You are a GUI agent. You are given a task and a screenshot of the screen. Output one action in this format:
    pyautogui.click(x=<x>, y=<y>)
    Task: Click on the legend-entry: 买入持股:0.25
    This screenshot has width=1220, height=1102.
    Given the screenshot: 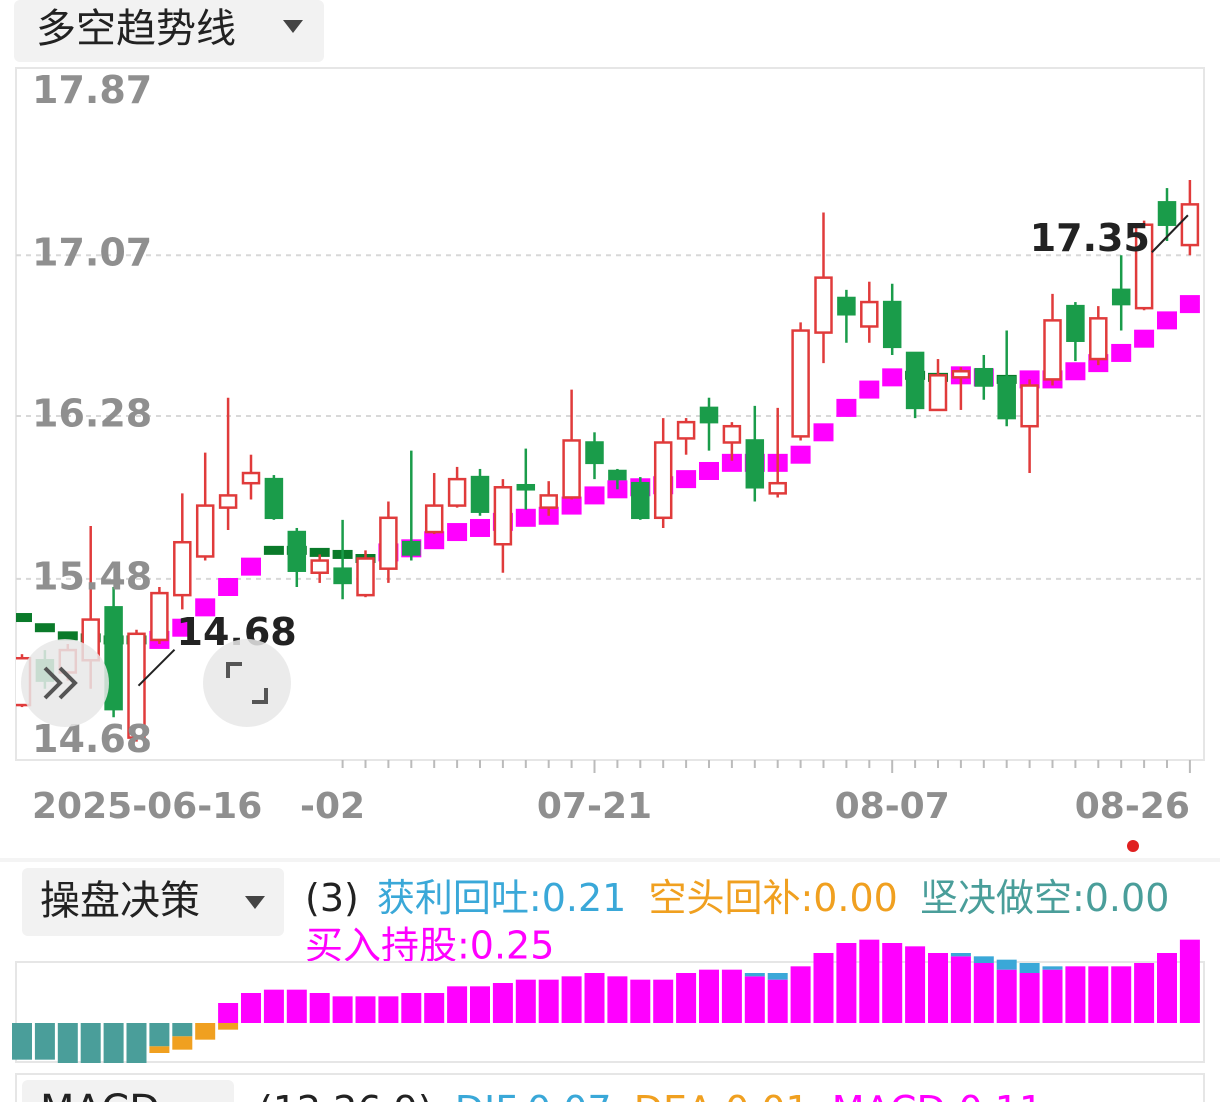 What is the action you would take?
    pyautogui.click(x=429, y=946)
    